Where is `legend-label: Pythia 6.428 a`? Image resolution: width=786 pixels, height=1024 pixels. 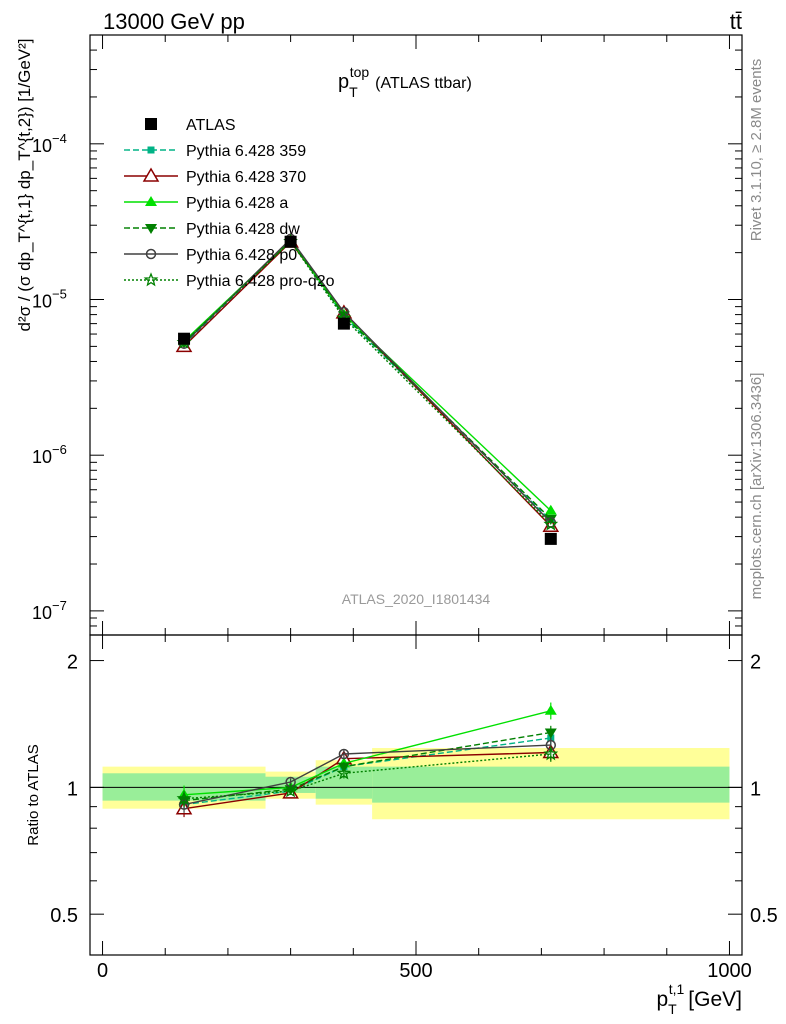
legend-label: Pythia 6.428 a is located at coordinates (237, 203).